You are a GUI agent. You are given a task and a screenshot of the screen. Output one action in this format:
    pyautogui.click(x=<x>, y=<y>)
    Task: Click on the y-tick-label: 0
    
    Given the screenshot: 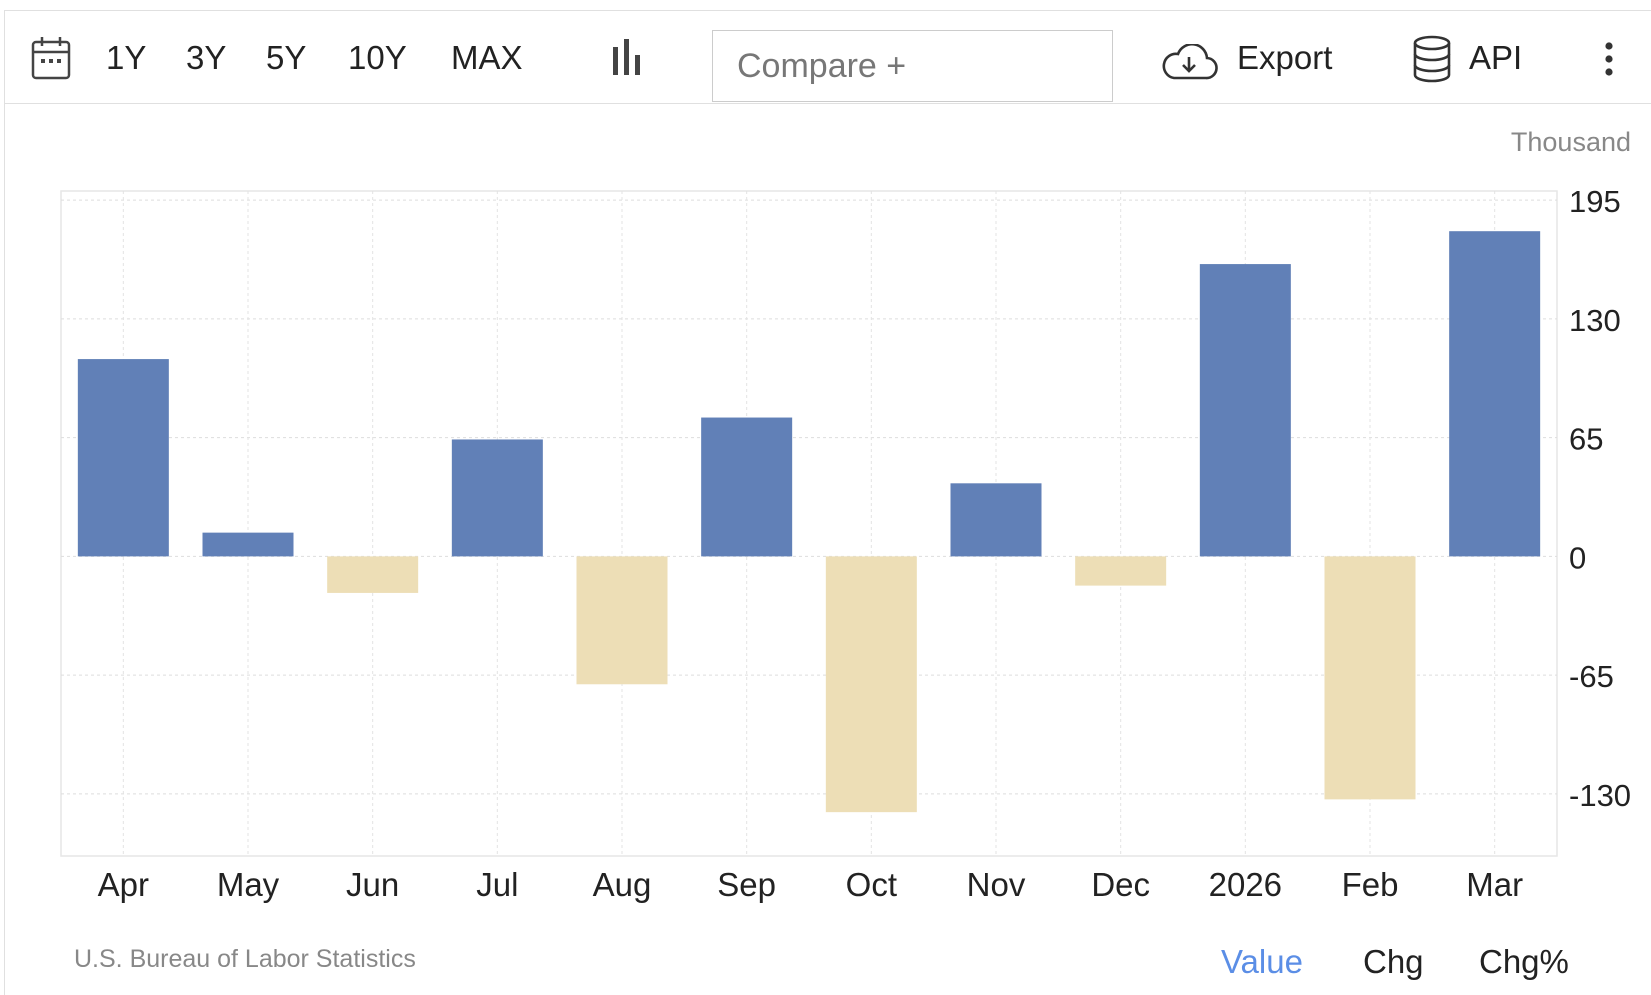 What is the action you would take?
    pyautogui.click(x=1577, y=557)
    